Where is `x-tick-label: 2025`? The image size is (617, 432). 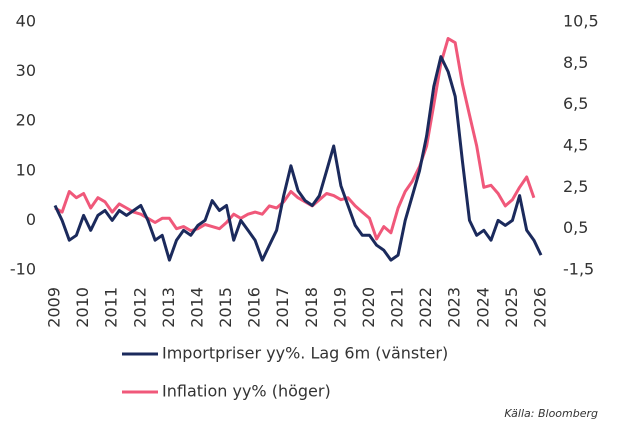 x-tick-label: 2025 is located at coordinates (511, 307).